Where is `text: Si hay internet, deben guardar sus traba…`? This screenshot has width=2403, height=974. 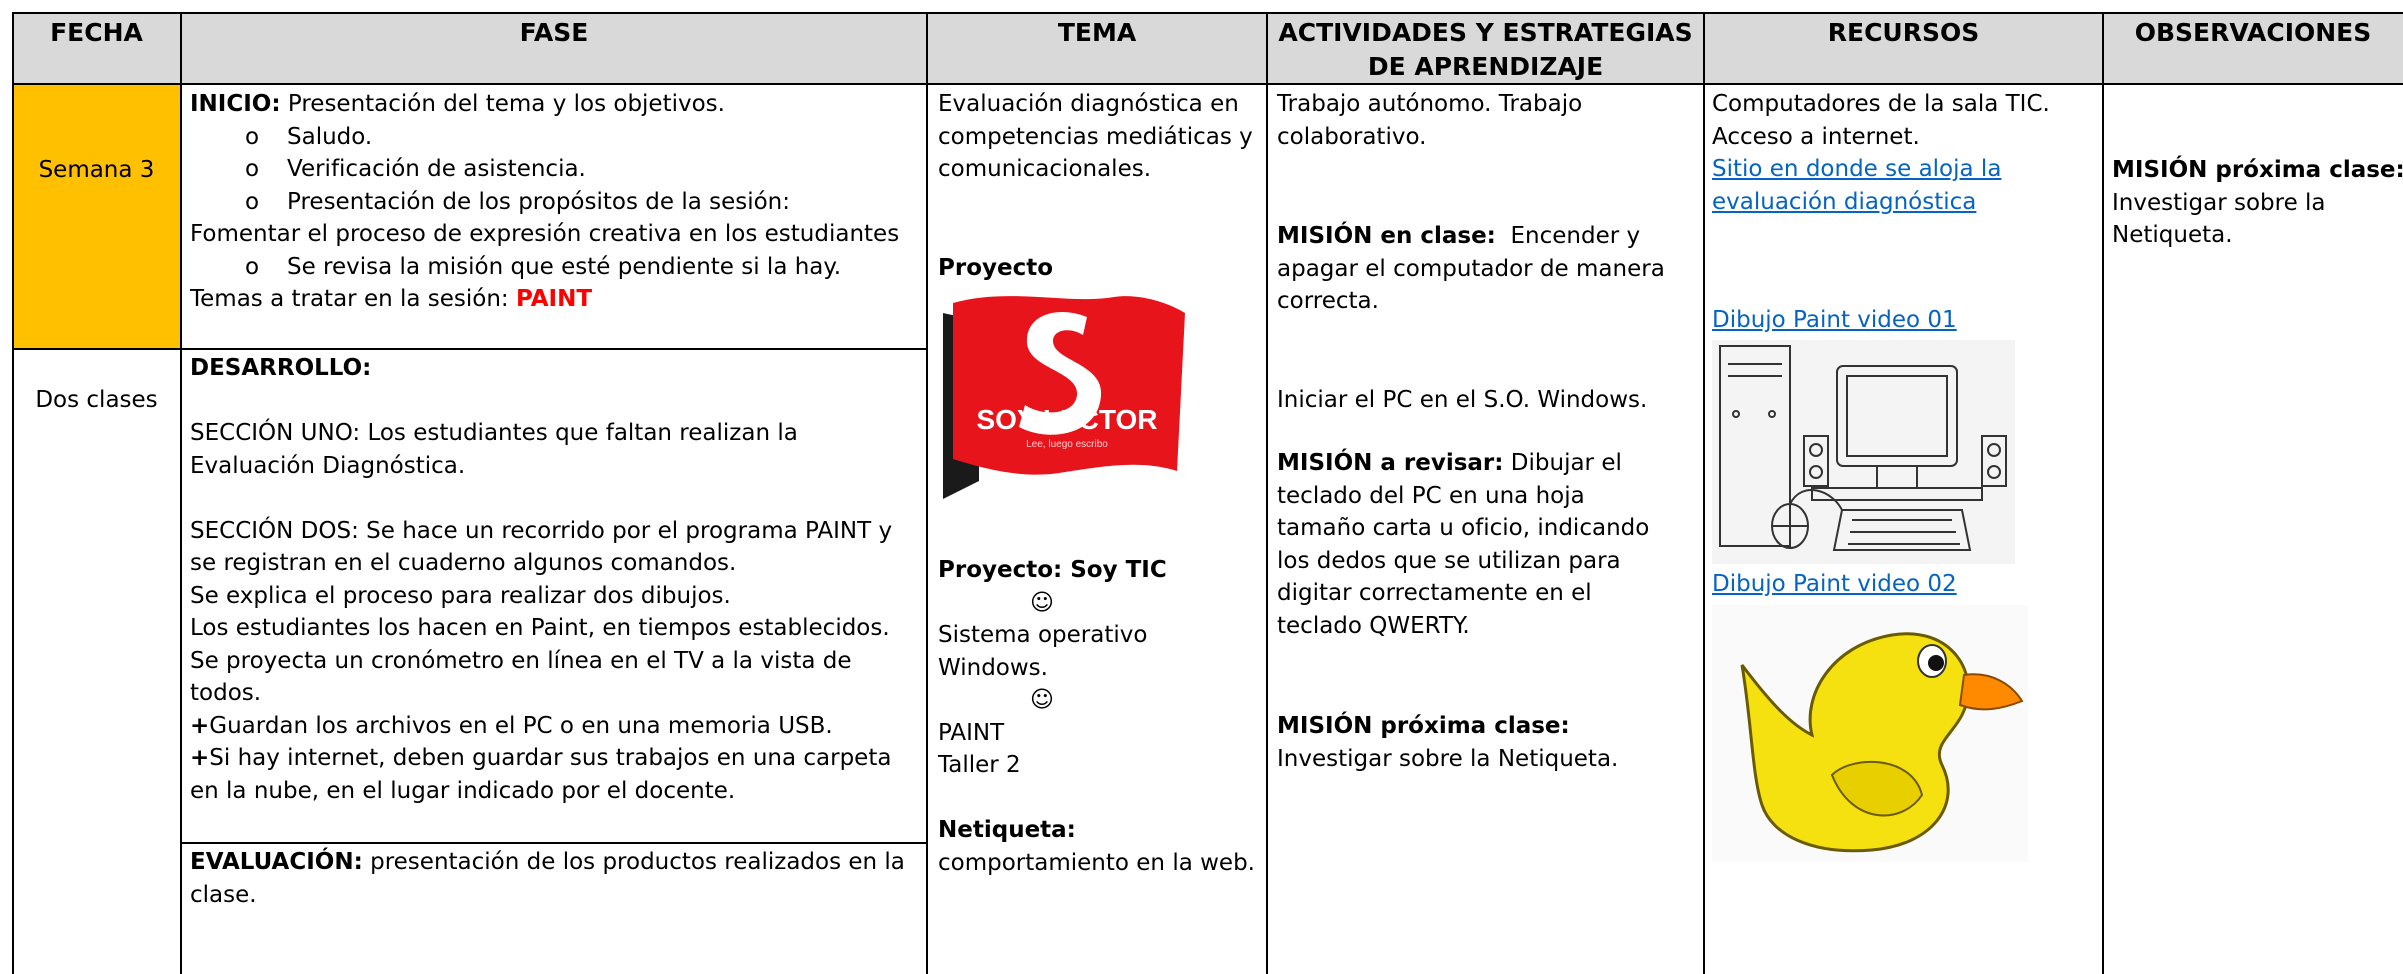
text: Si hay internet, deben guardar sus traba… is located at coordinates (541, 774).